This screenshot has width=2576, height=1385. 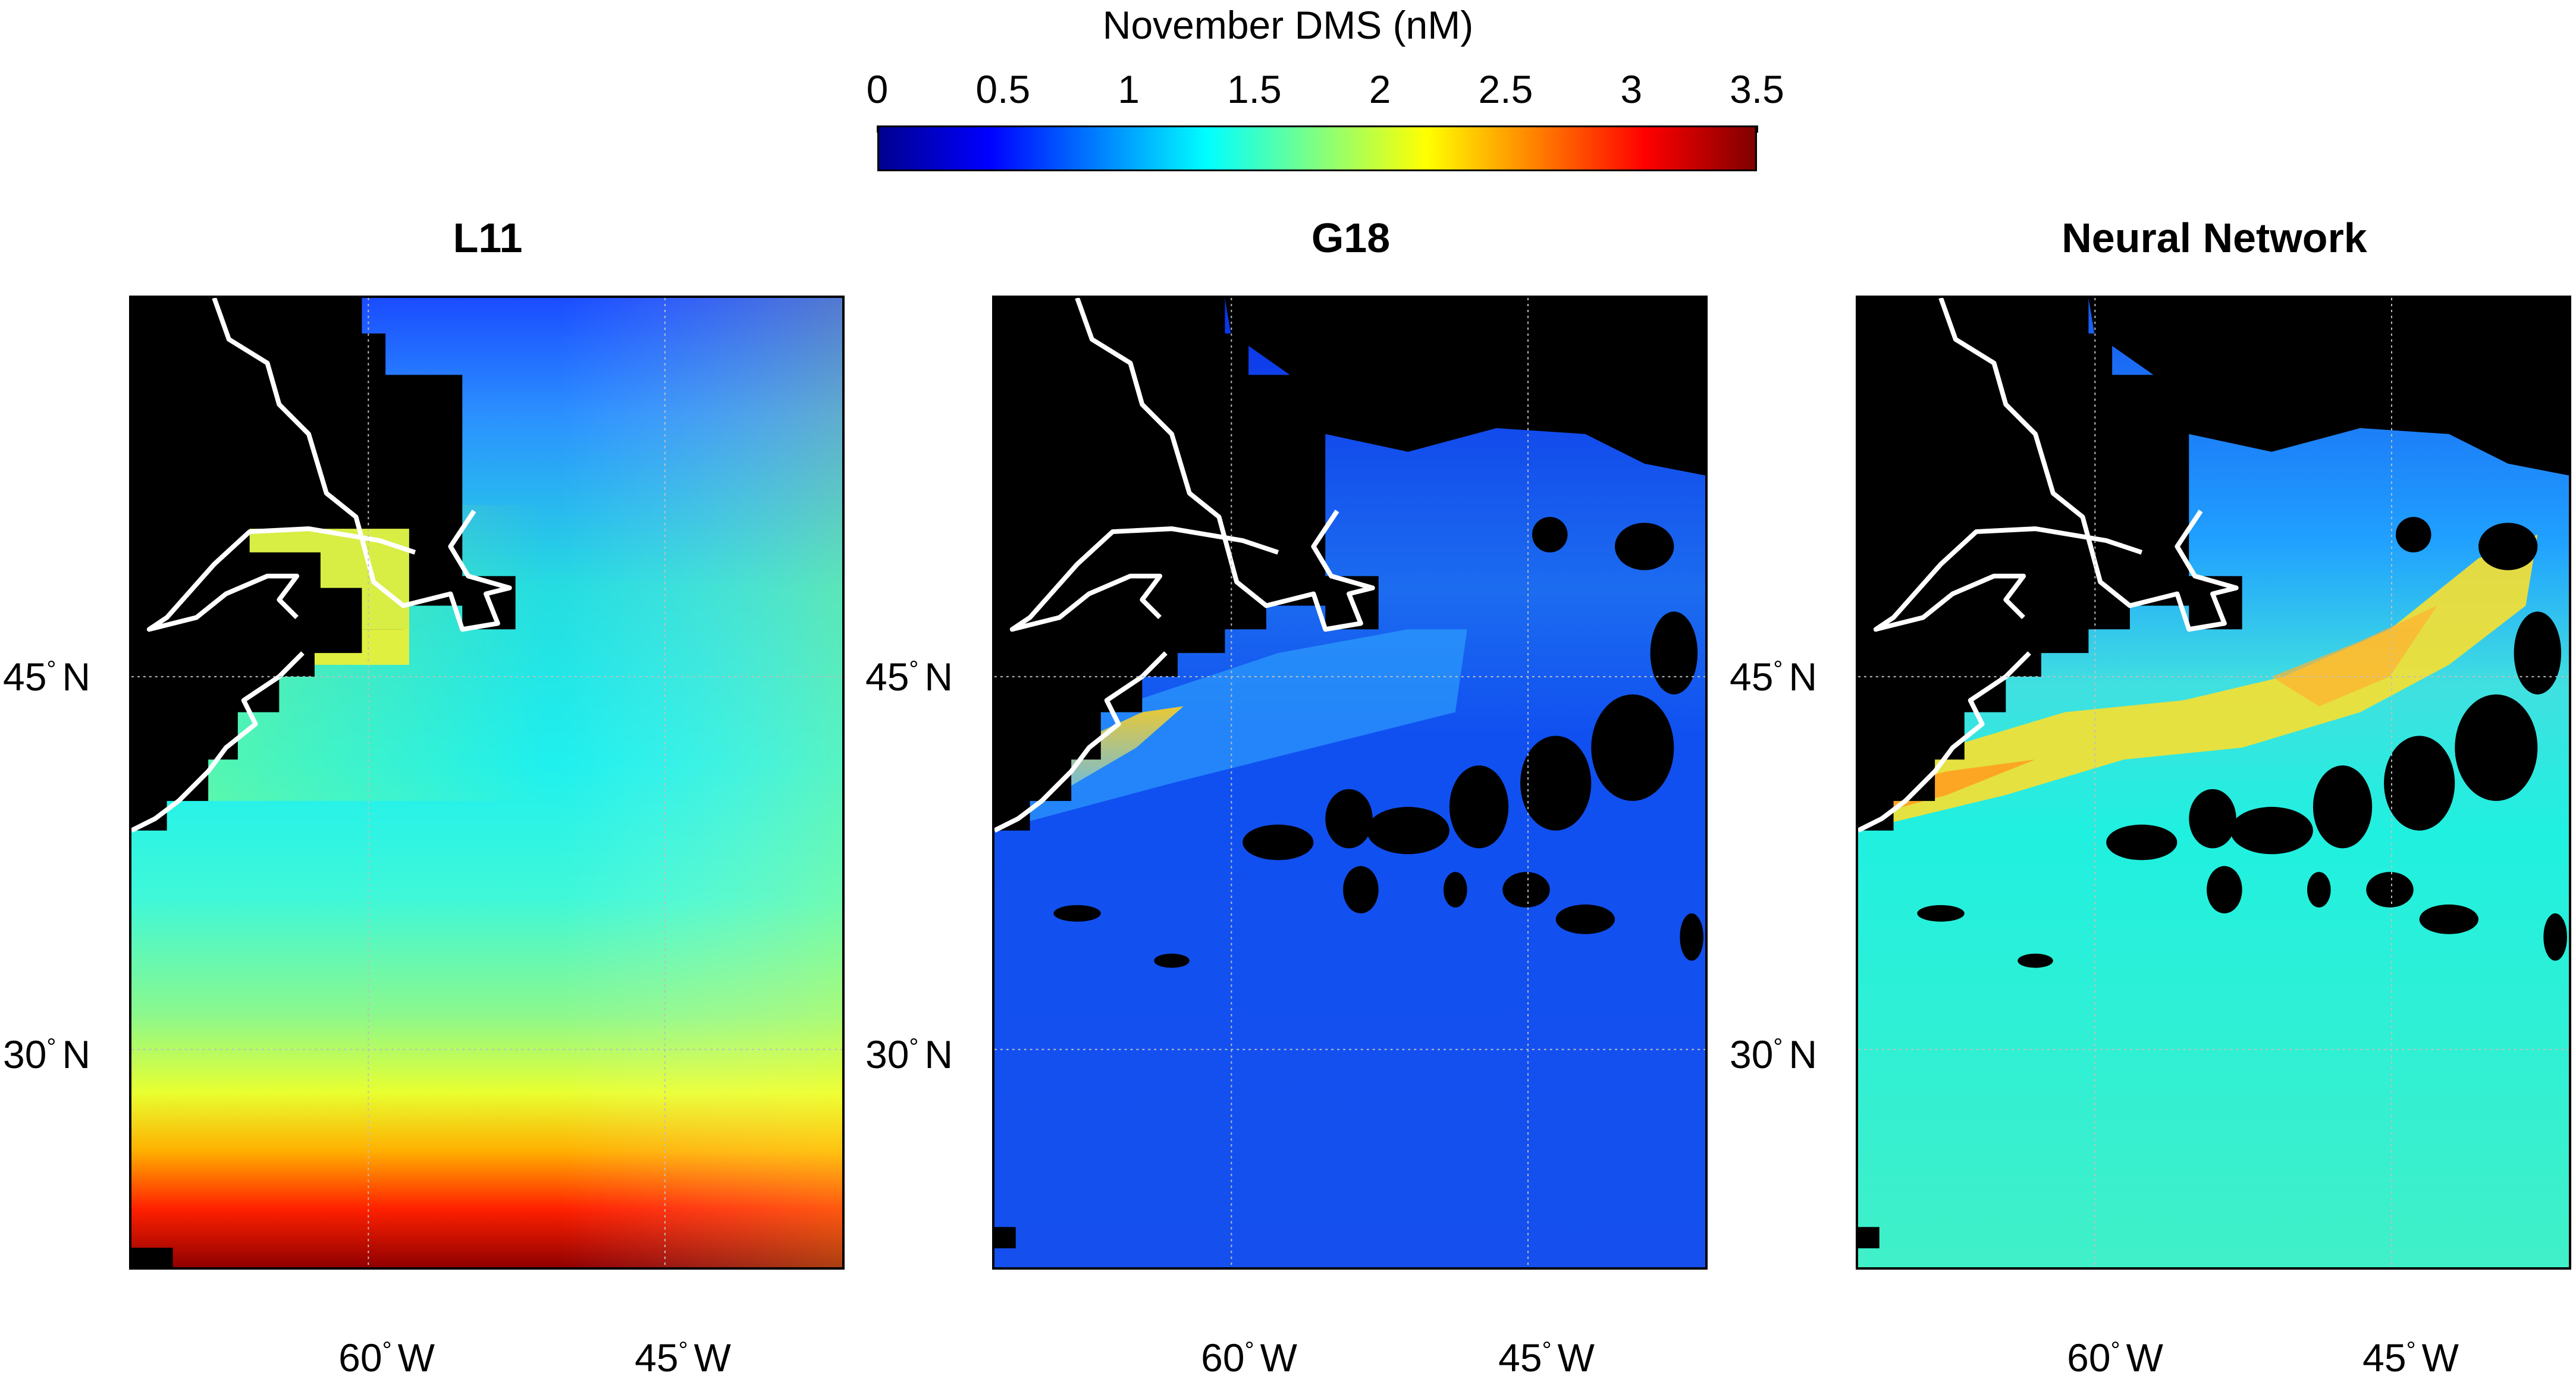 I want to click on colorbar-tick-mark, so click(x=1757, y=129).